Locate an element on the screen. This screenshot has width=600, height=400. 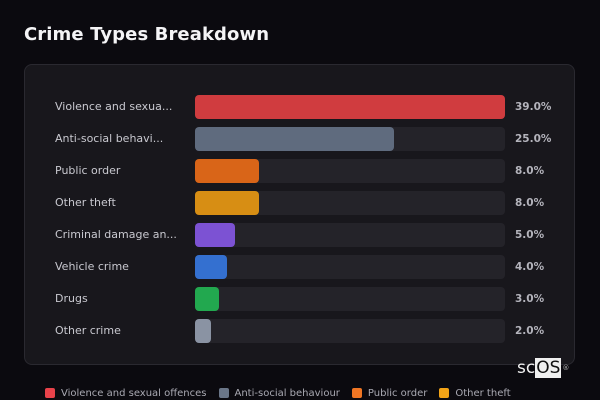
legend-item: Public order is located at coordinates (389, 393).